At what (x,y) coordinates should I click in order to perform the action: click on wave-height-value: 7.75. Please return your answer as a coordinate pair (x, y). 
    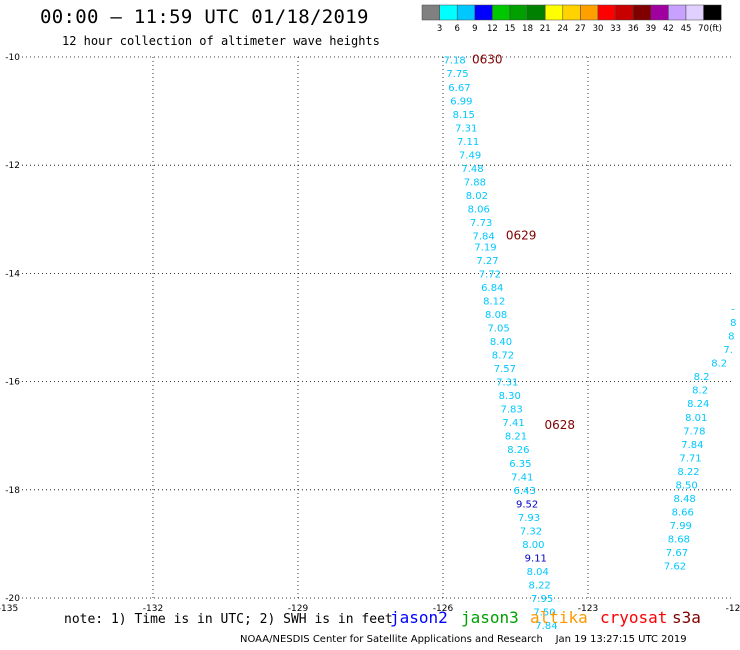
    Looking at the image, I should click on (457, 74).